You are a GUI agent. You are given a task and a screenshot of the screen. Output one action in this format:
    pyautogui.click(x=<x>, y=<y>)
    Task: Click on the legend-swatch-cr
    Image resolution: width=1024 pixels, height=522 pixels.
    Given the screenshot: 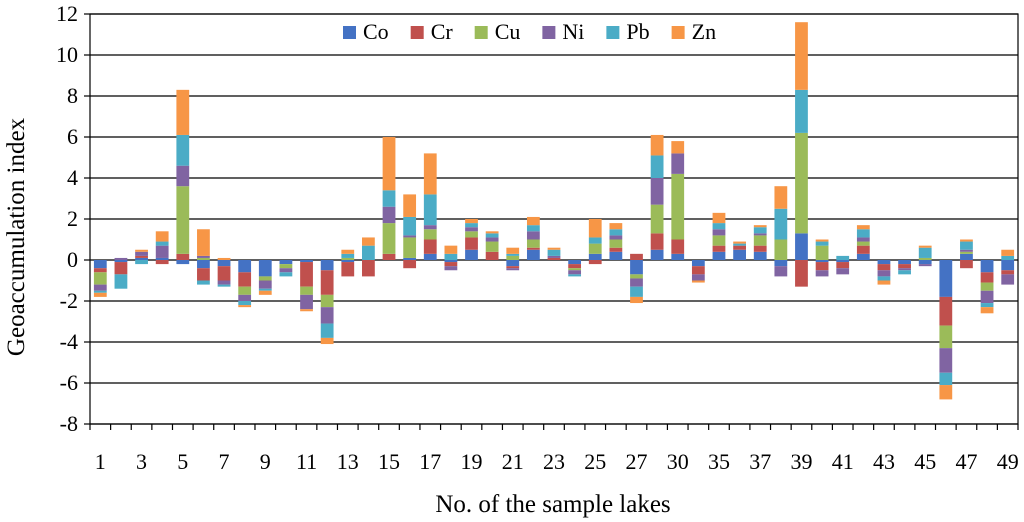 What is the action you would take?
    pyautogui.click(x=417, y=32)
    